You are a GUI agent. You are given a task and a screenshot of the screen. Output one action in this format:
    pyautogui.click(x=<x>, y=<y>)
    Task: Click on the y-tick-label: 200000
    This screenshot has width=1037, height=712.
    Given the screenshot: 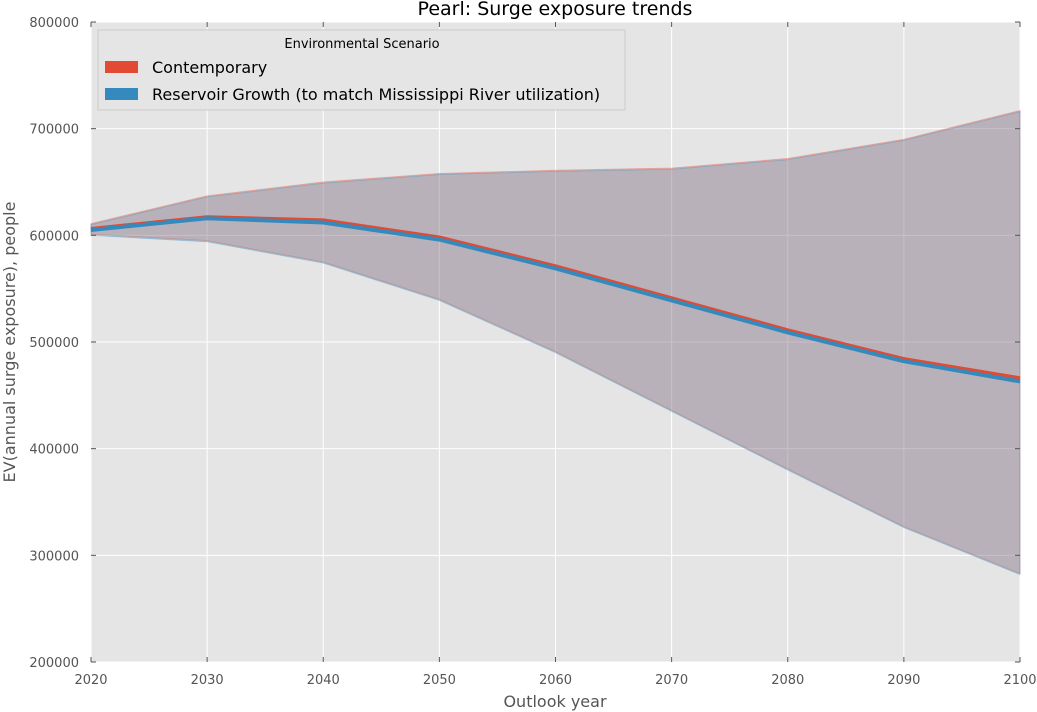 What is the action you would take?
    pyautogui.click(x=54, y=663)
    